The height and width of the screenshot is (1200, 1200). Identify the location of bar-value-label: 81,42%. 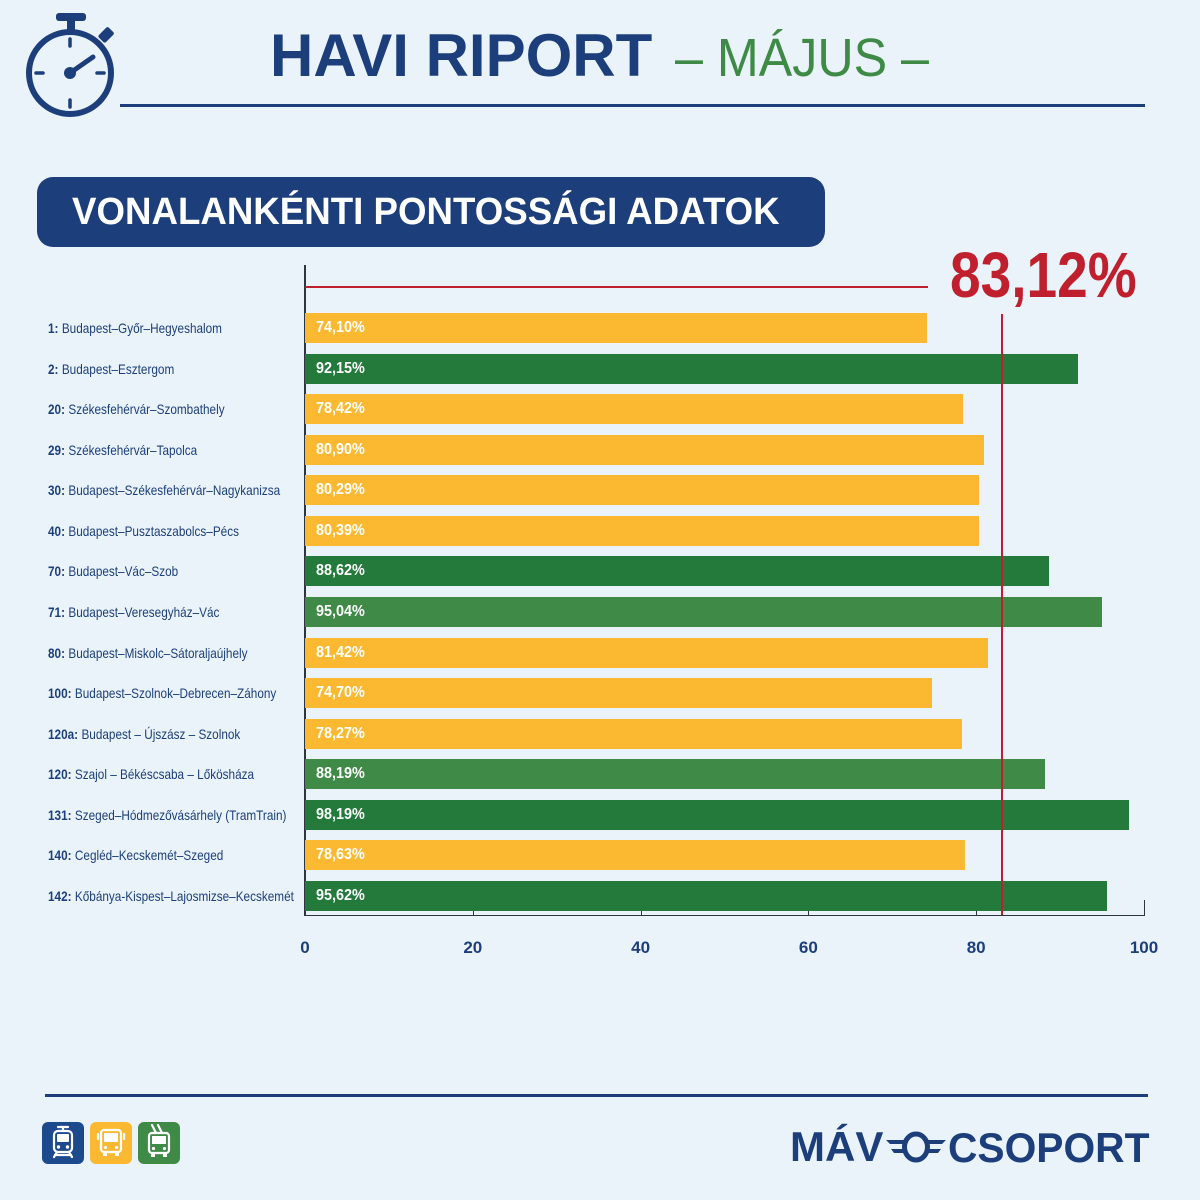
(340, 652).